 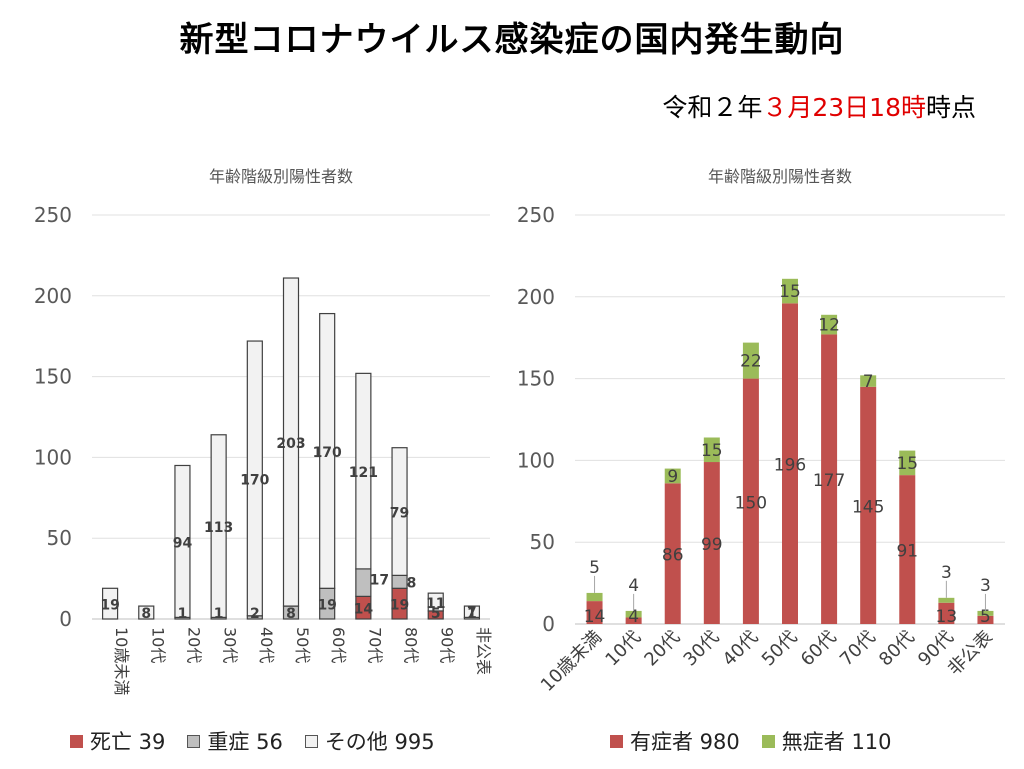 I want to click on legend-item: 死亡 39, so click(x=117, y=741).